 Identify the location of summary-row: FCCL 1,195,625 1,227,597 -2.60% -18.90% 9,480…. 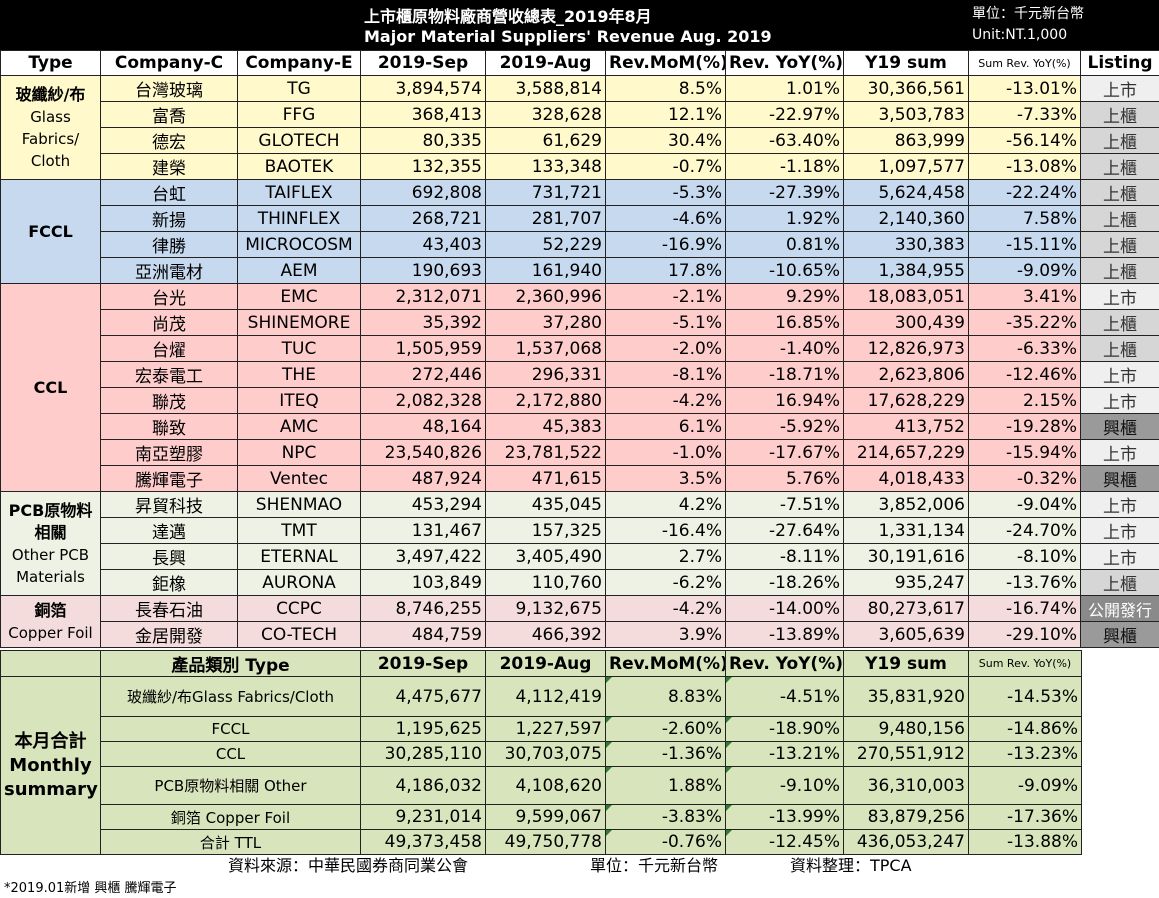
(541, 729).